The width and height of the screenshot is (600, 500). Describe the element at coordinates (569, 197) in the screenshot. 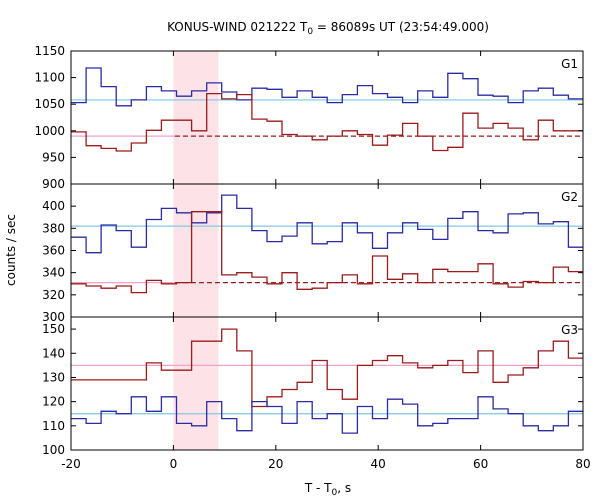

I see `panel-label: G2` at that location.